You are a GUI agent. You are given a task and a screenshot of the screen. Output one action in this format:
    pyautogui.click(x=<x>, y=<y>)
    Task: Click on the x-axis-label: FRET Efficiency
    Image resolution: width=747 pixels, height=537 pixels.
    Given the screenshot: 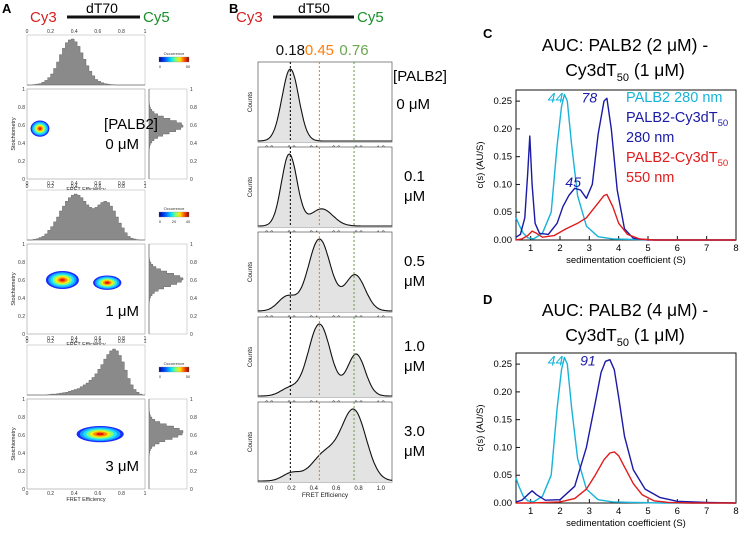 What is the action you would take?
    pyautogui.click(x=85, y=500)
    